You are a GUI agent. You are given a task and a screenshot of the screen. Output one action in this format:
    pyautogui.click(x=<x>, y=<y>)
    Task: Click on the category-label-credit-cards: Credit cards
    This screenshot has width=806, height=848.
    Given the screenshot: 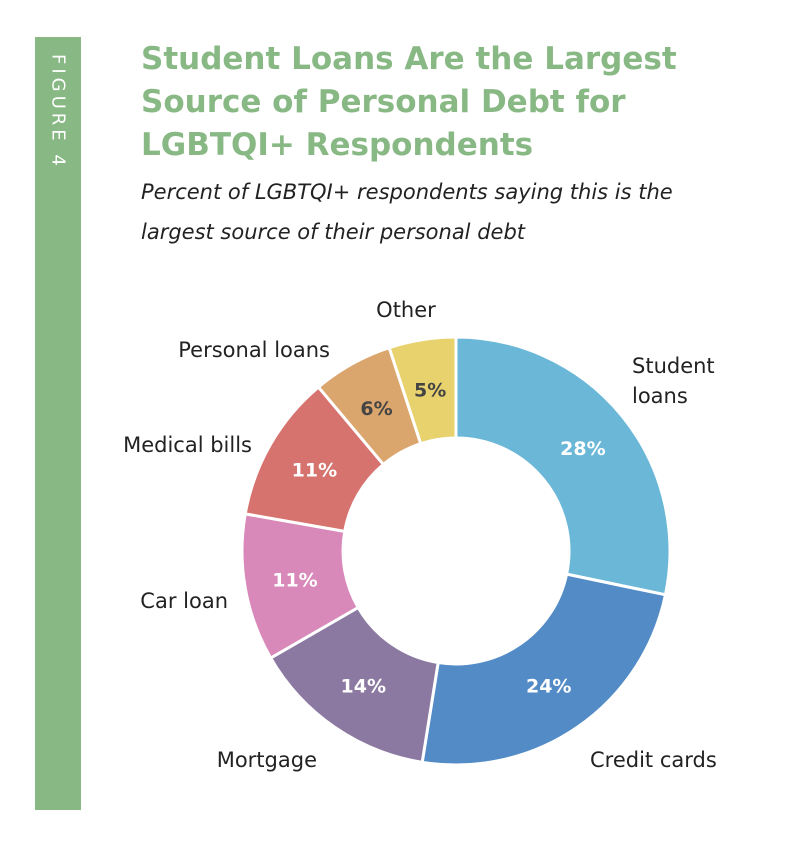 What is the action you would take?
    pyautogui.click(x=653, y=760)
    